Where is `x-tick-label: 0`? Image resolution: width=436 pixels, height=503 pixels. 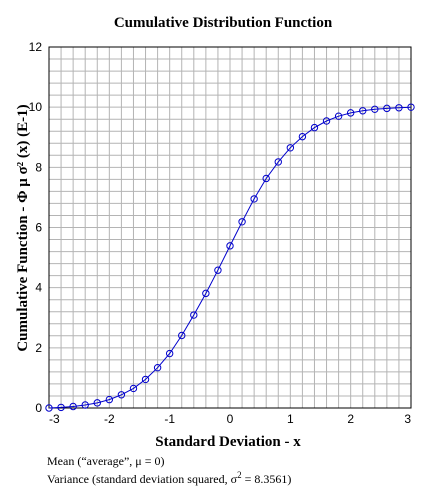
x-tick-label: 0 is located at coordinates (230, 419).